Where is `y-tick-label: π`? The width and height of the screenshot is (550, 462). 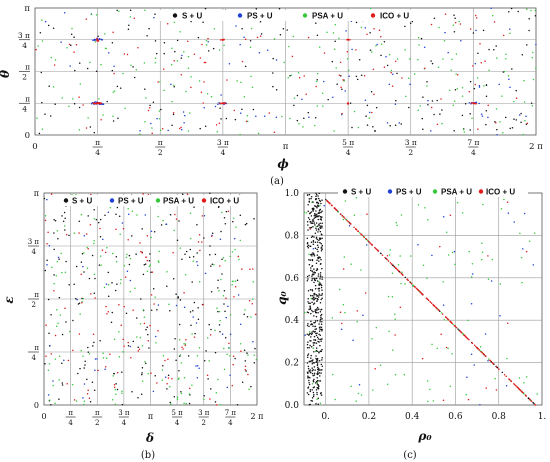 y-tick-label: π is located at coordinates (36, 193).